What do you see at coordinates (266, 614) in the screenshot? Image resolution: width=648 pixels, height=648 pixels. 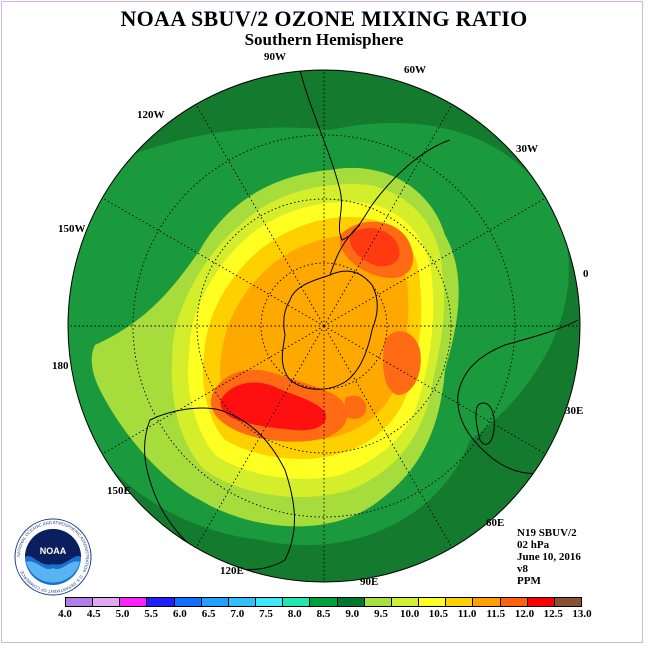 I see `colorbar-tick-label: 7.5` at bounding box center [266, 614].